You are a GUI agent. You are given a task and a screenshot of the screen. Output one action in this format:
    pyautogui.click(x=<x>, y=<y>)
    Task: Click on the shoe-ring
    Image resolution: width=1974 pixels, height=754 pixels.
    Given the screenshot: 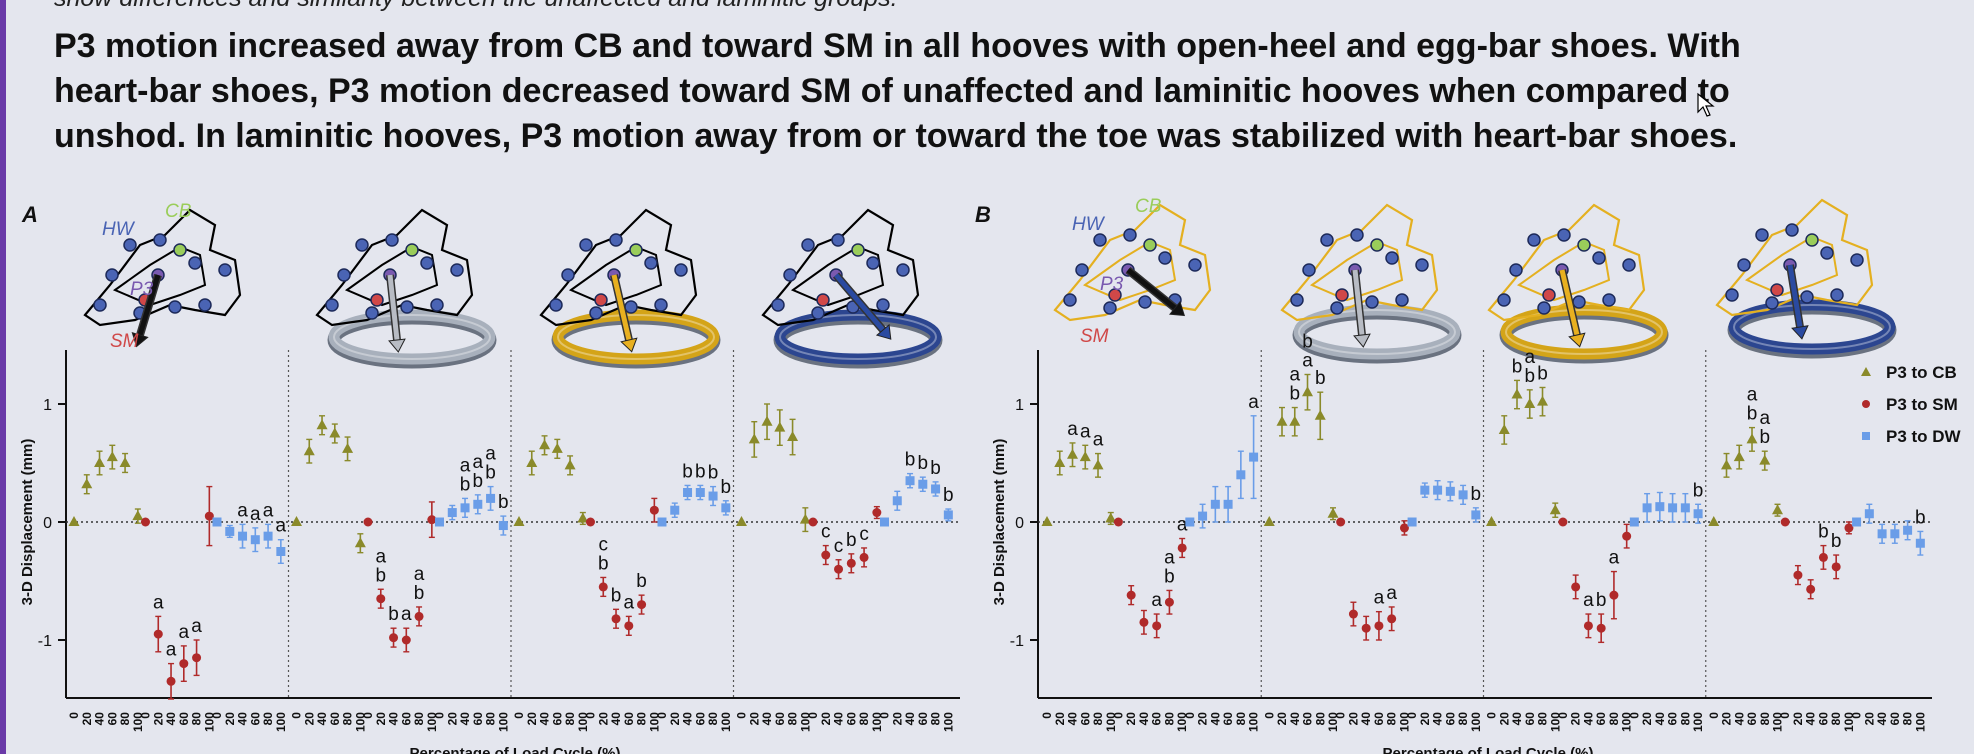 What is the action you would take?
    pyautogui.click(x=1584, y=332)
    